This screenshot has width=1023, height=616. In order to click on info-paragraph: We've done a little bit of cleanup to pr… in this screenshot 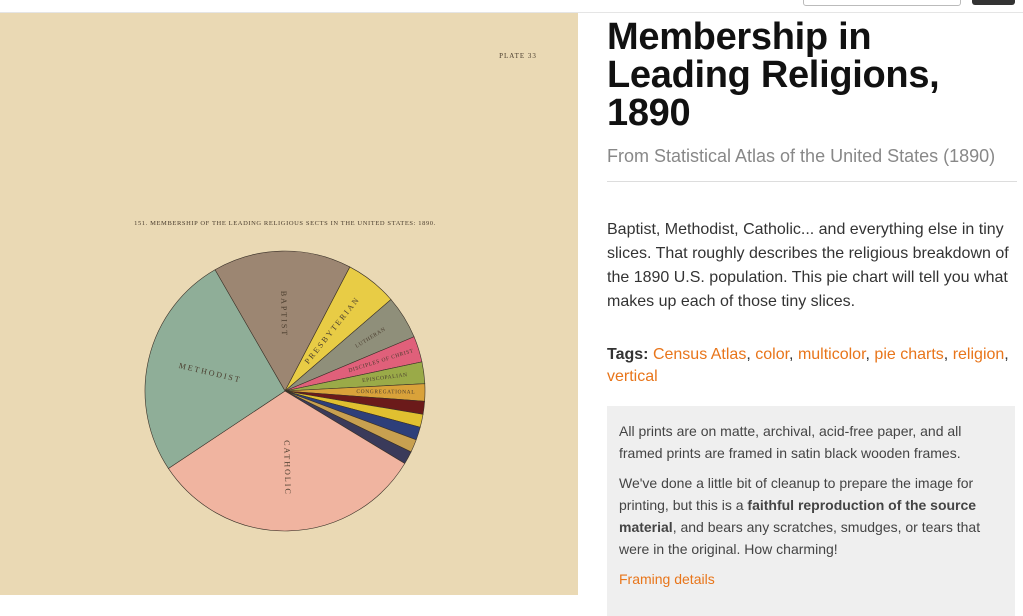, I will do `click(811, 516)`.